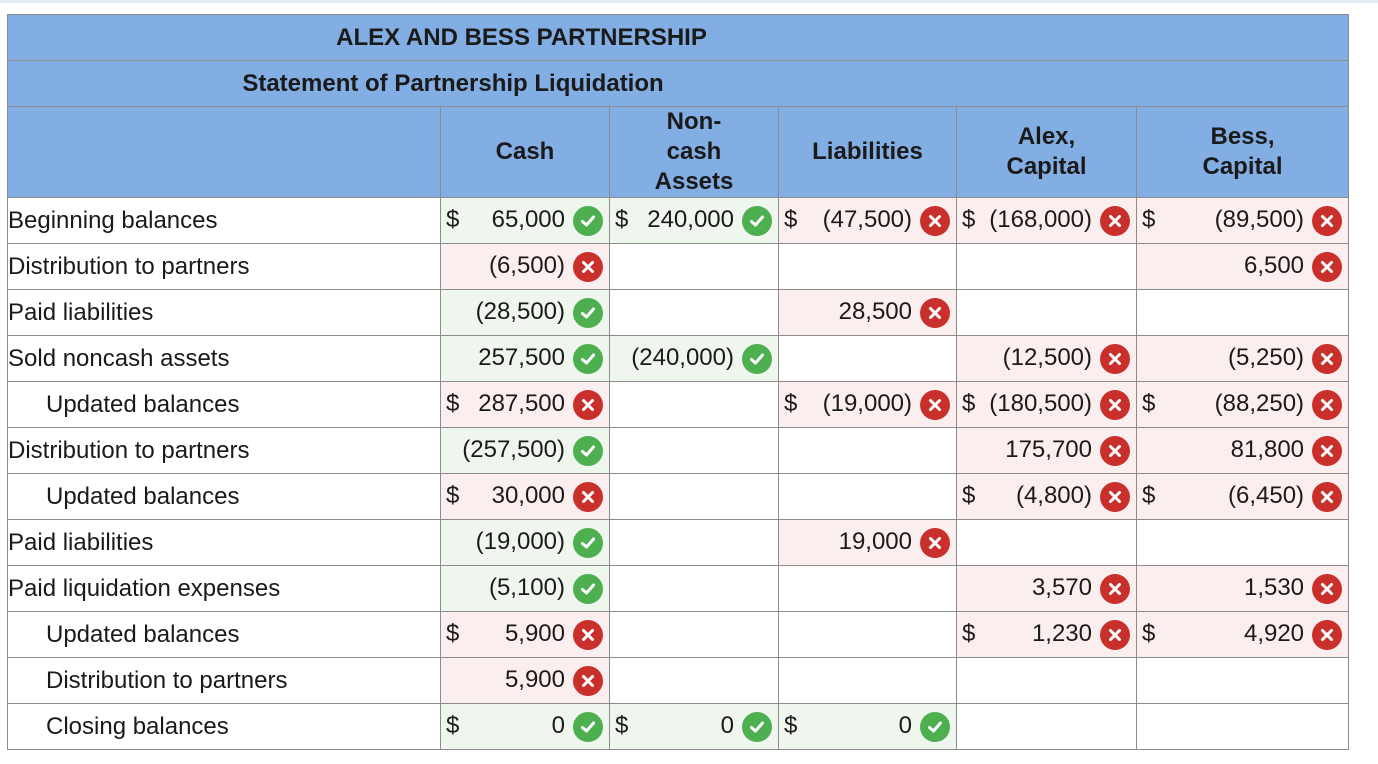 The height and width of the screenshot is (764, 1378). Describe the element at coordinates (525, 152) in the screenshot. I see `column-header-cash: Cash` at that location.